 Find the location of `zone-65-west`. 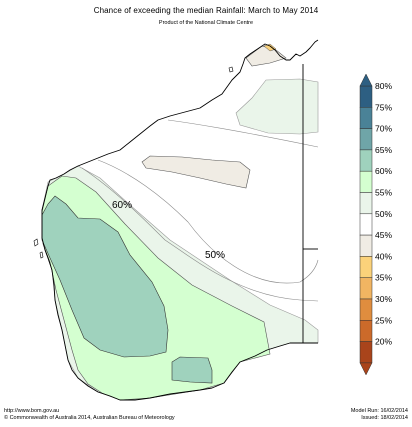

zone-65-west is located at coordinates (105, 276).